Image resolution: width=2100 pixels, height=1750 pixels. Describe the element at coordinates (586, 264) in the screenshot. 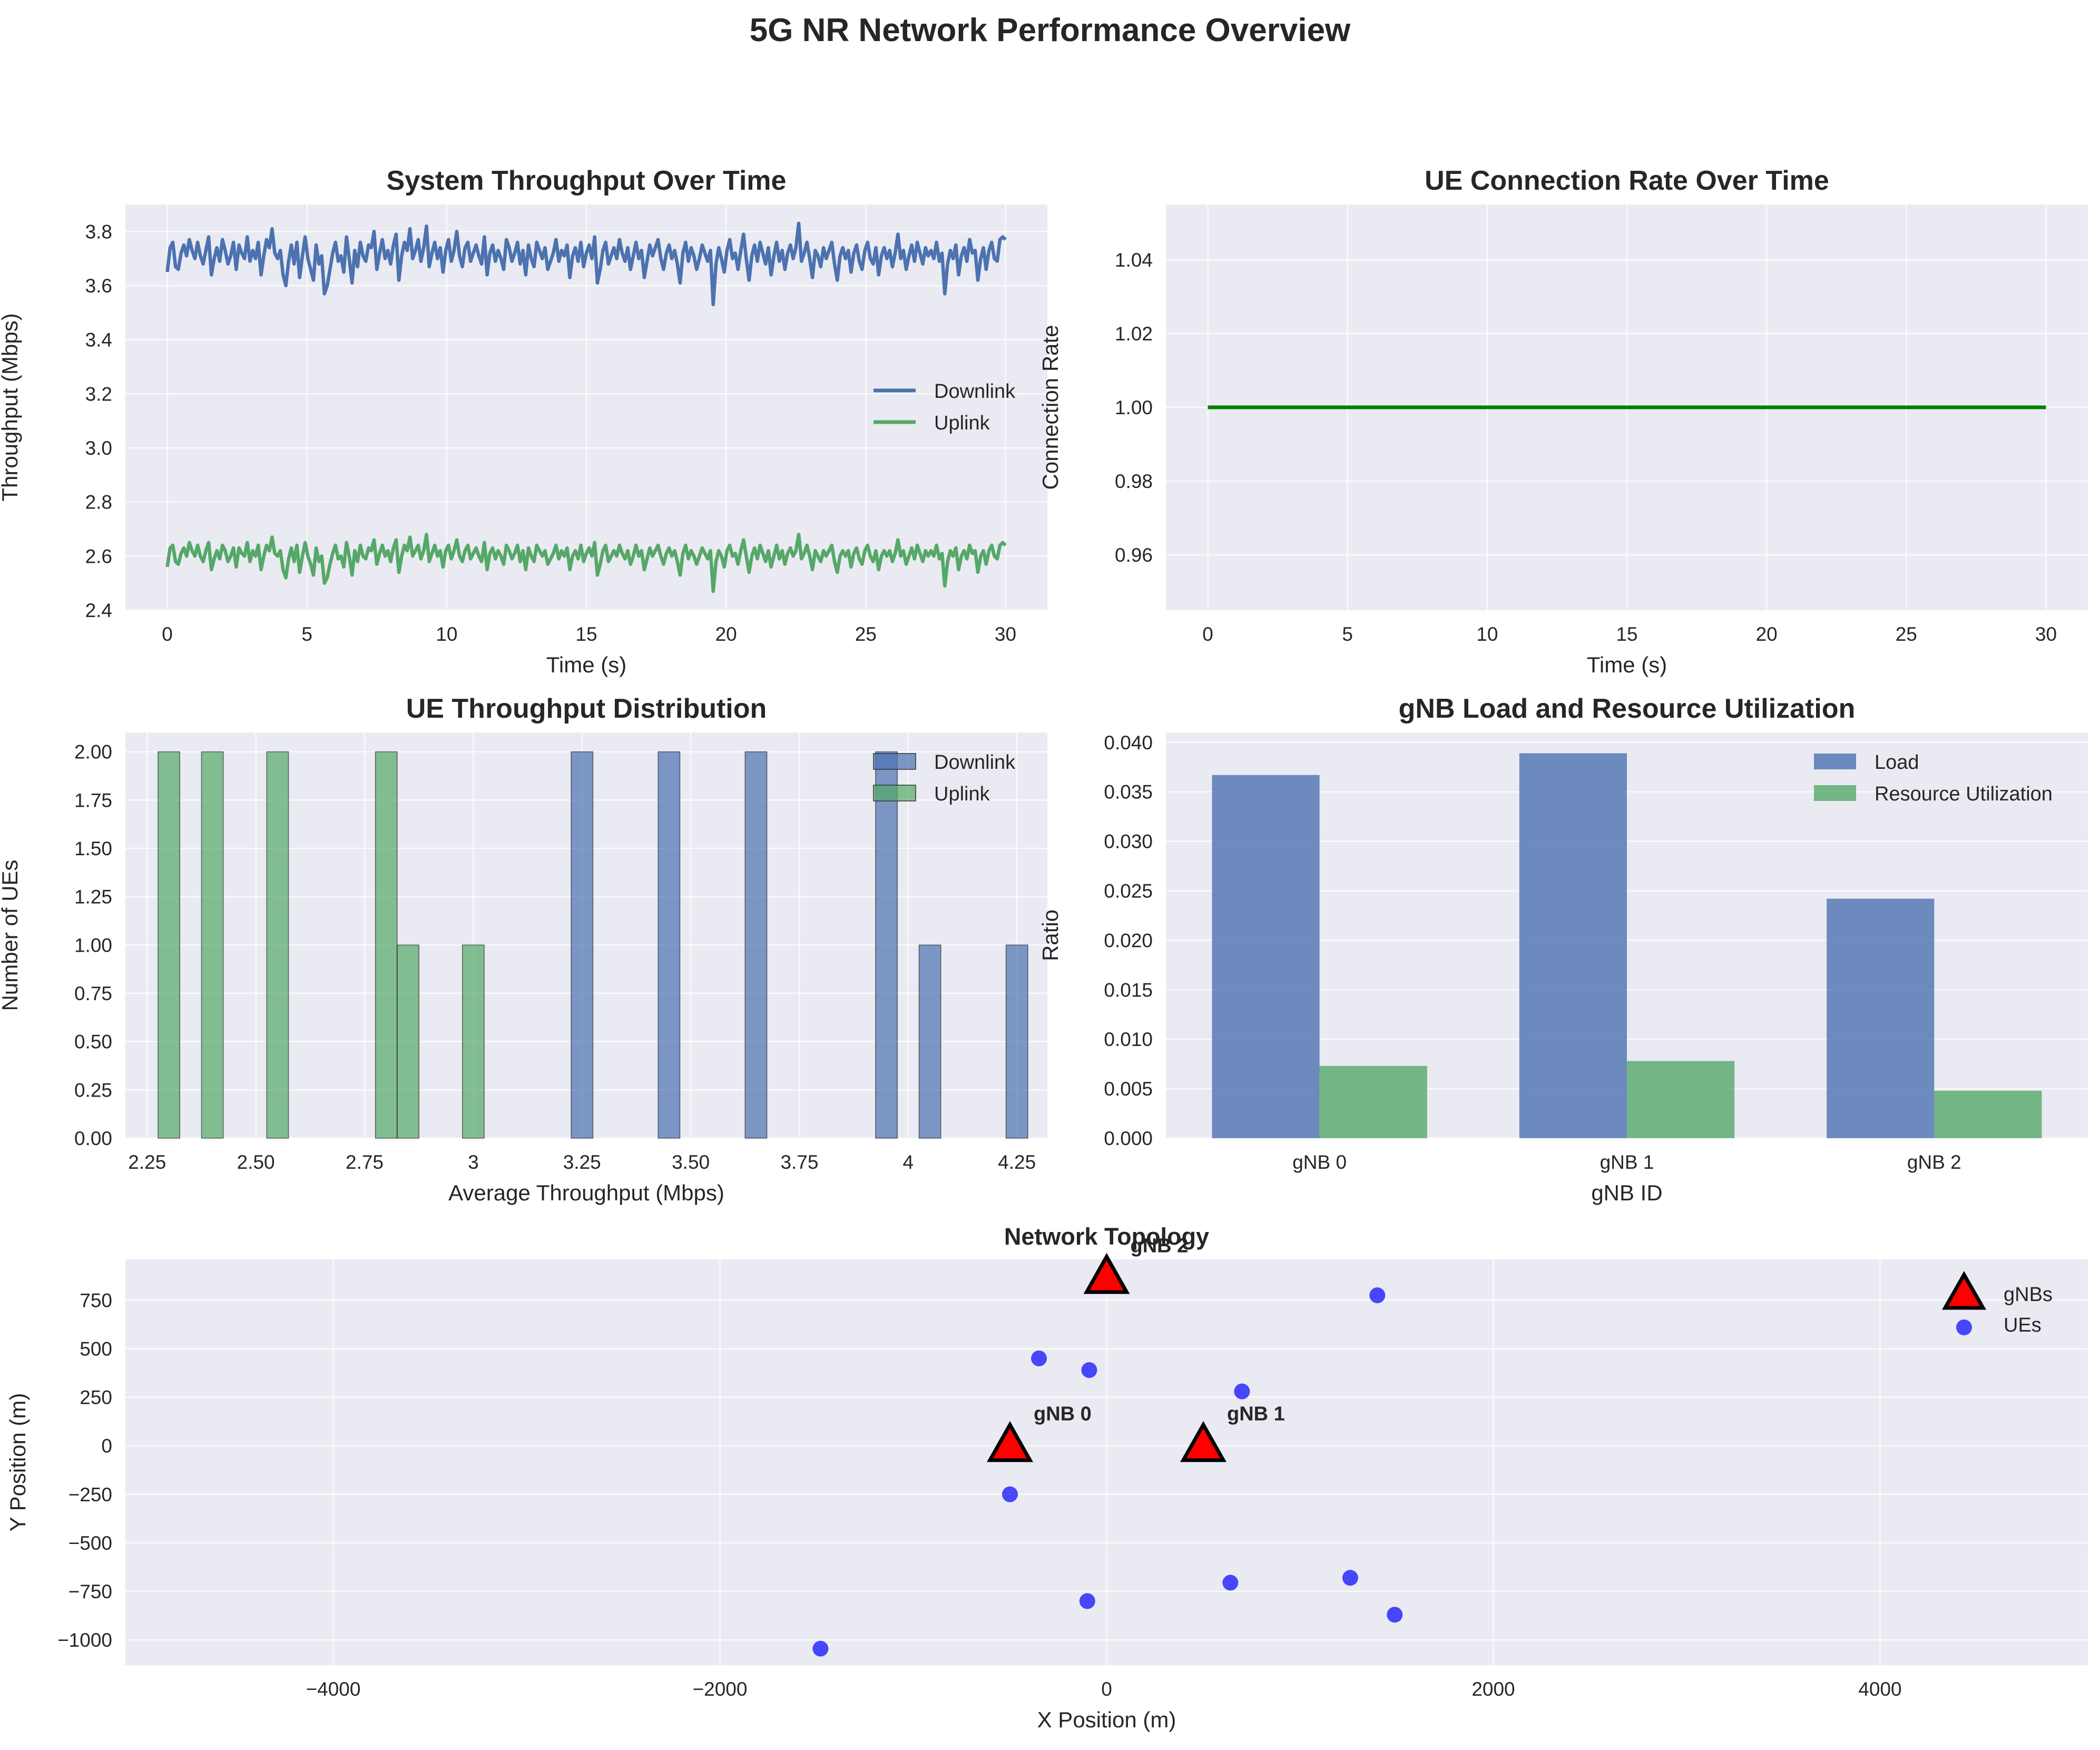

I see `series-line-downlink` at that location.